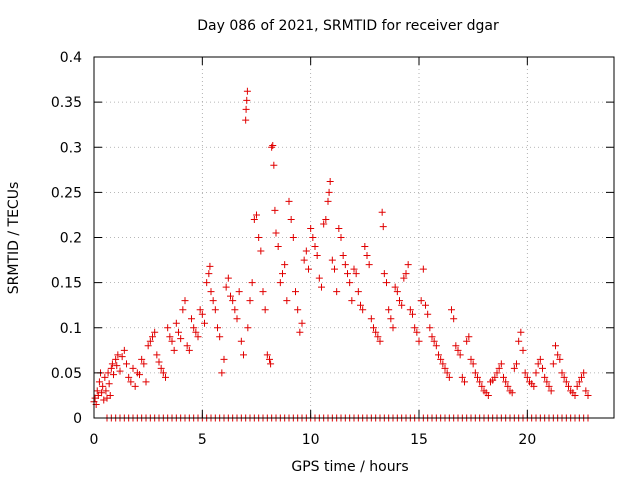 Image resolution: width=640 pixels, height=480 pixels. Describe the element at coordinates (66, 284) in the screenshot. I see `y-tick-label: 0.15` at that location.